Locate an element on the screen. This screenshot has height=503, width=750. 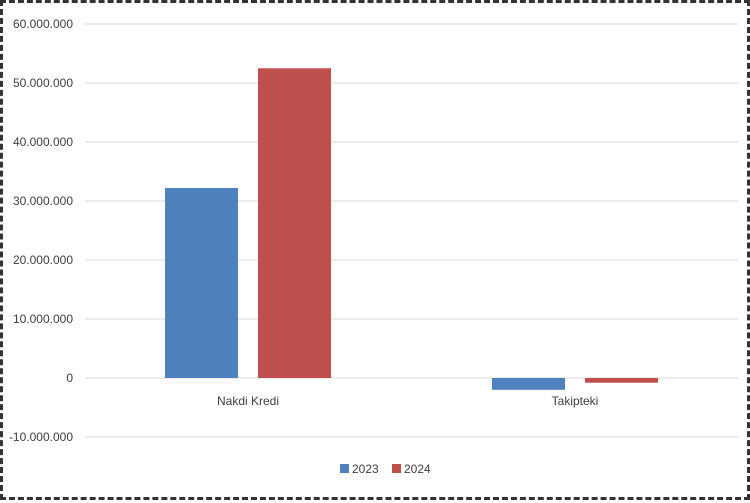
y-tick-label: 60.000.000 is located at coordinates (43, 24).